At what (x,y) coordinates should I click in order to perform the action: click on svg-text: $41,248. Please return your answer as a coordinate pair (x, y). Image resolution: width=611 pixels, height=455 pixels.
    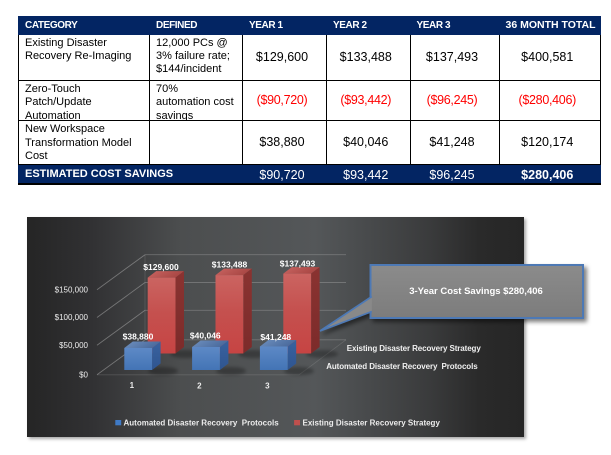
    Looking at the image, I should click on (275, 337).